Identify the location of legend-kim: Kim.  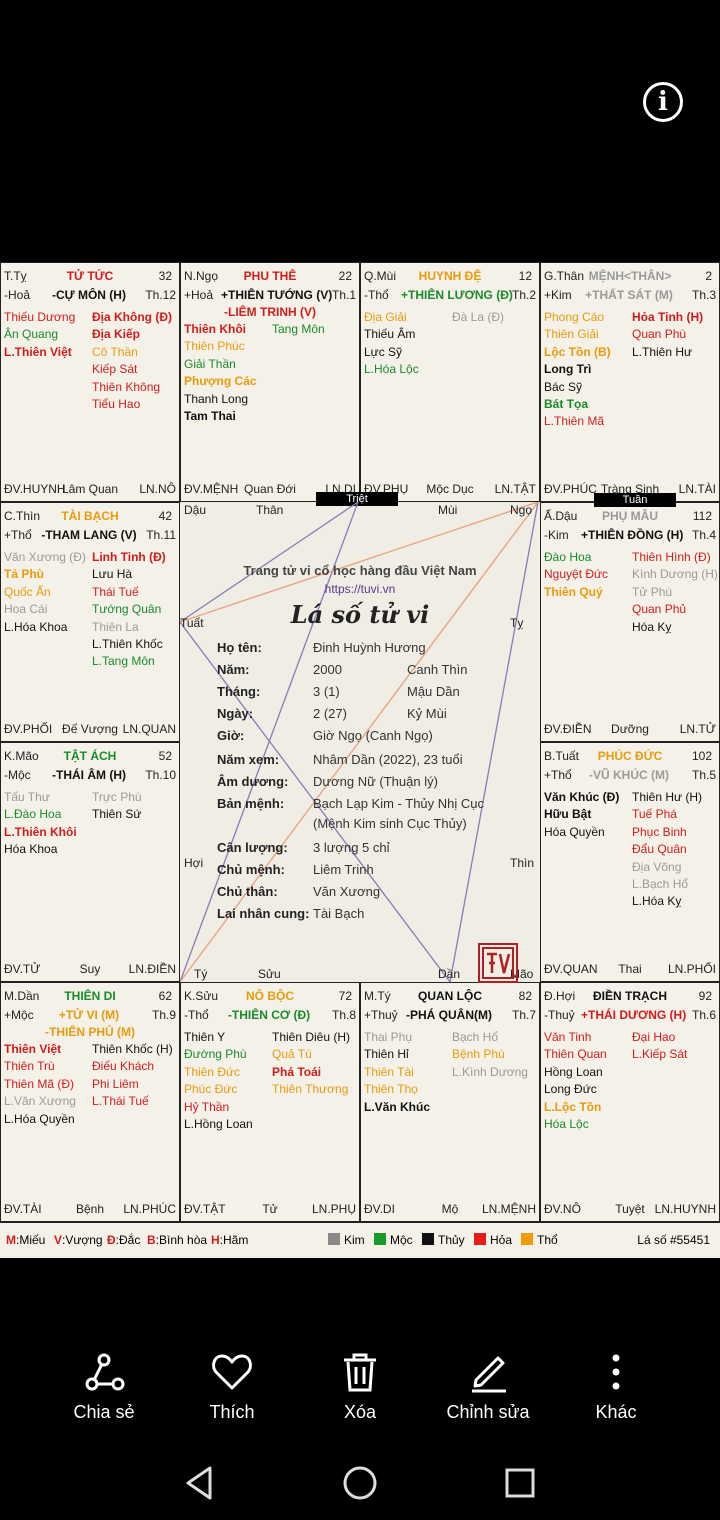
(346, 1240).